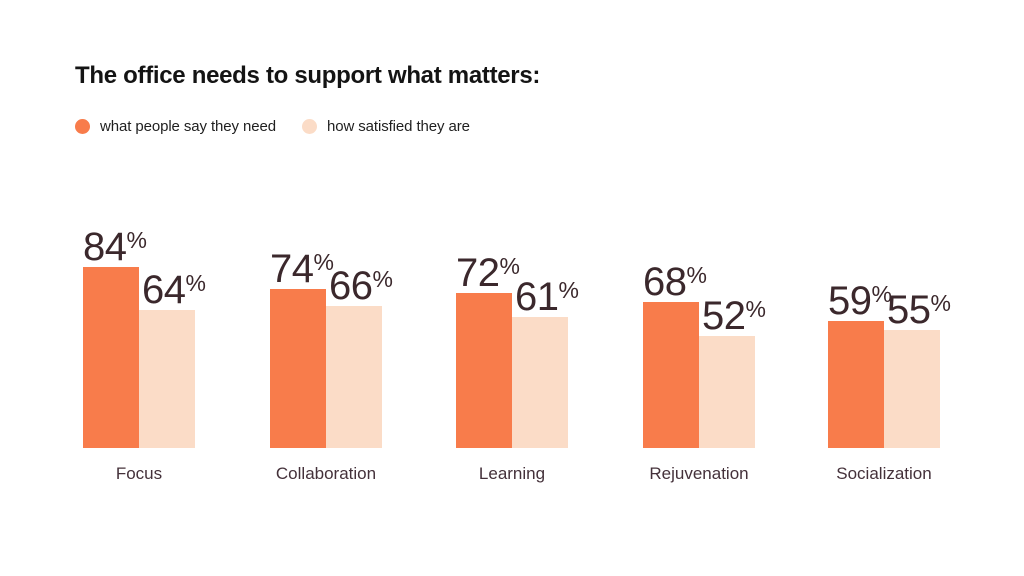 This screenshot has height=576, width=1024. I want to click on category-label: Collaboration, so click(326, 473).